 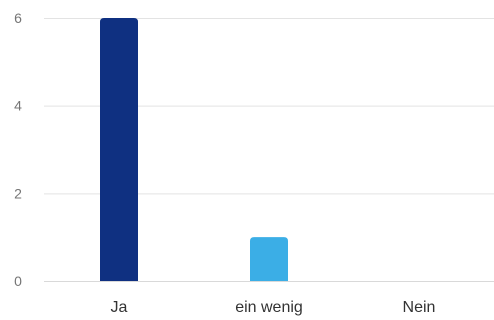 I want to click on x-category-label: Nein, so click(x=419, y=307).